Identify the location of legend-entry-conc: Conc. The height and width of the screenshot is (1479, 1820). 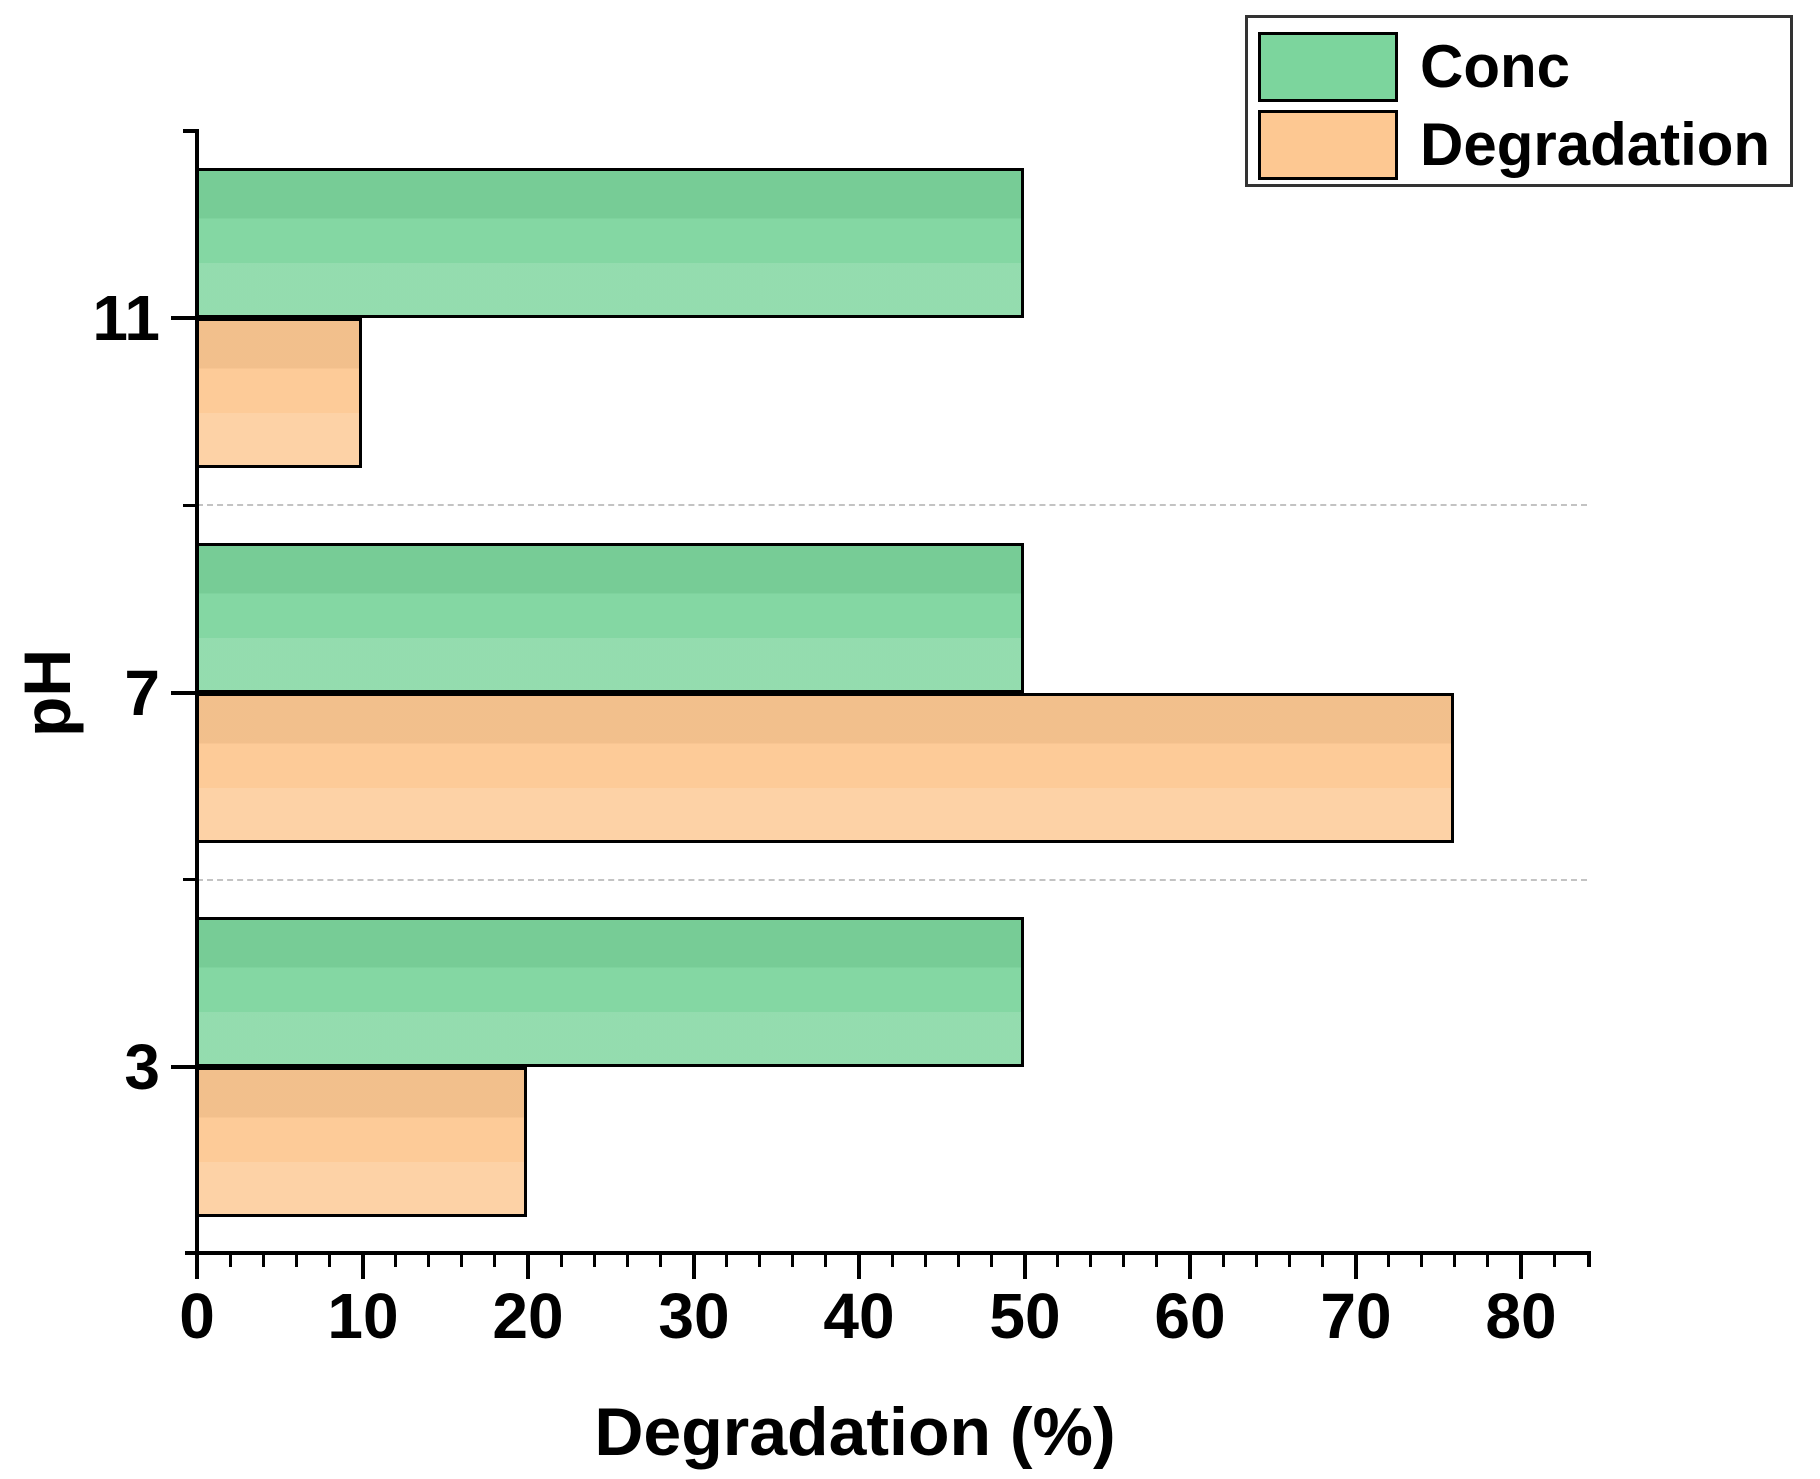
(1414, 67).